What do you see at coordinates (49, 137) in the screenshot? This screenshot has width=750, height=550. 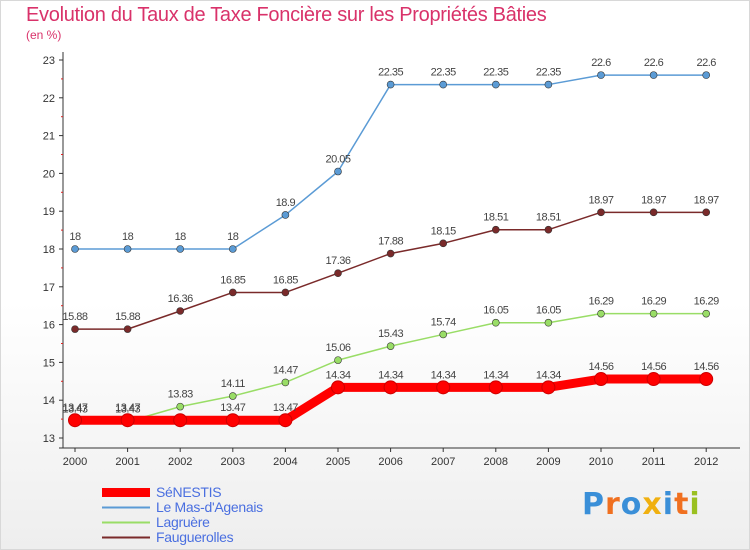 I see `y-tick-label: 21` at bounding box center [49, 137].